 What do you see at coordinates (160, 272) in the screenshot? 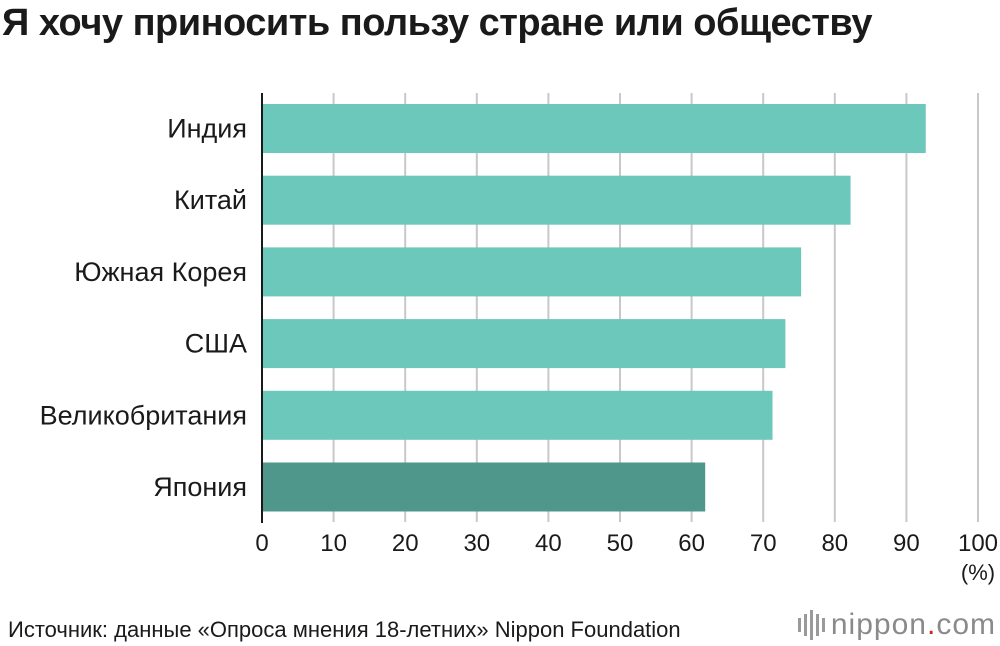
I see `category-label-2: Южная Корея` at bounding box center [160, 272].